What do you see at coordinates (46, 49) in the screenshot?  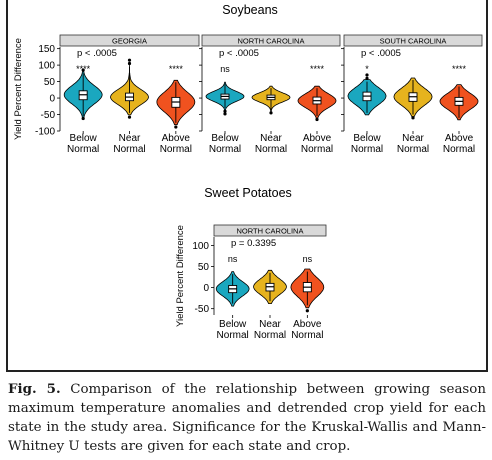 I see `y-tick-label: 150` at bounding box center [46, 49].